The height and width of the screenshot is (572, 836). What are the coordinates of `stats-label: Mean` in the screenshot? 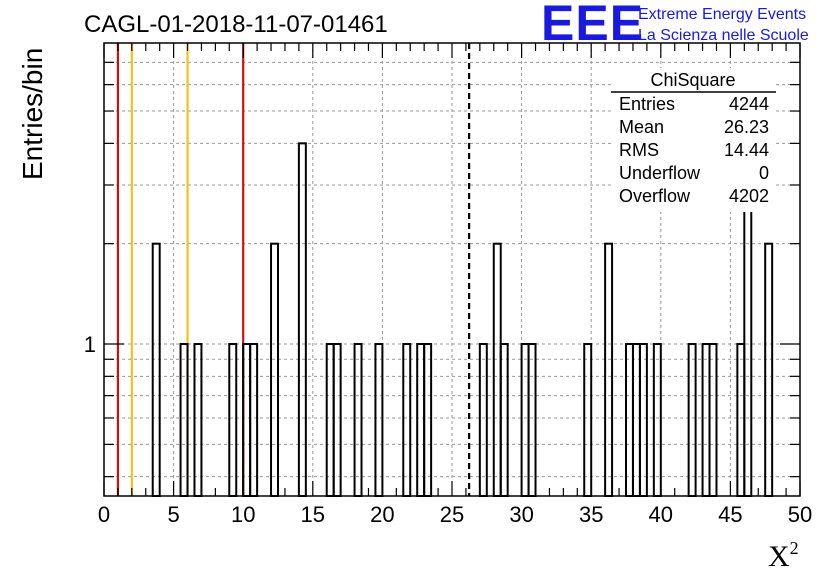 It's located at (641, 127).